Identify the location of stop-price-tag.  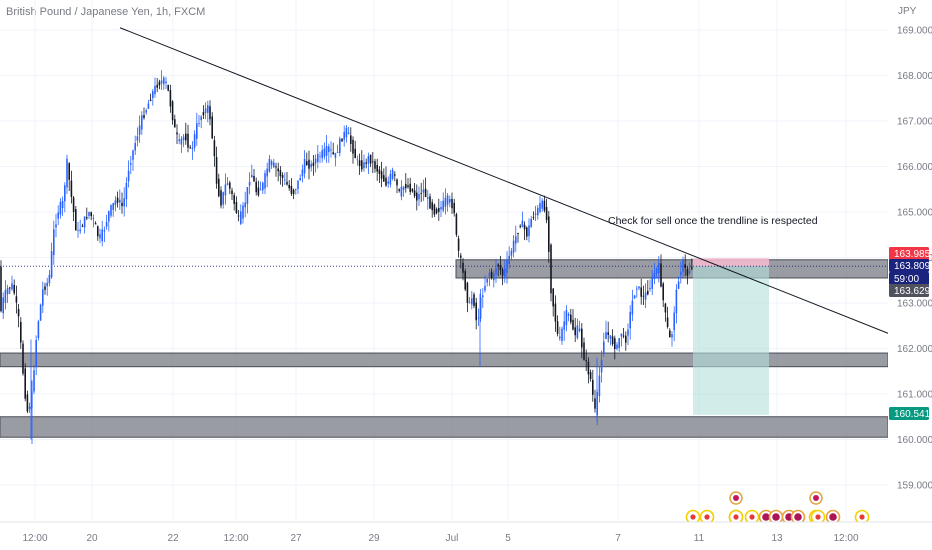
(909, 253).